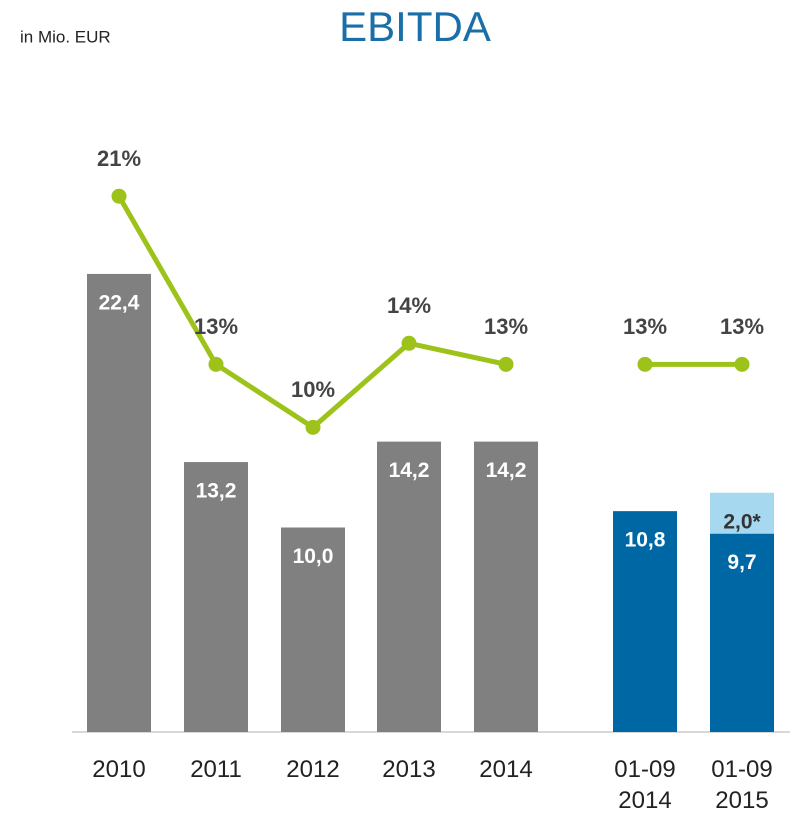  Describe the element at coordinates (742, 521) in the screenshot. I see `value-label: 2,0*` at that location.